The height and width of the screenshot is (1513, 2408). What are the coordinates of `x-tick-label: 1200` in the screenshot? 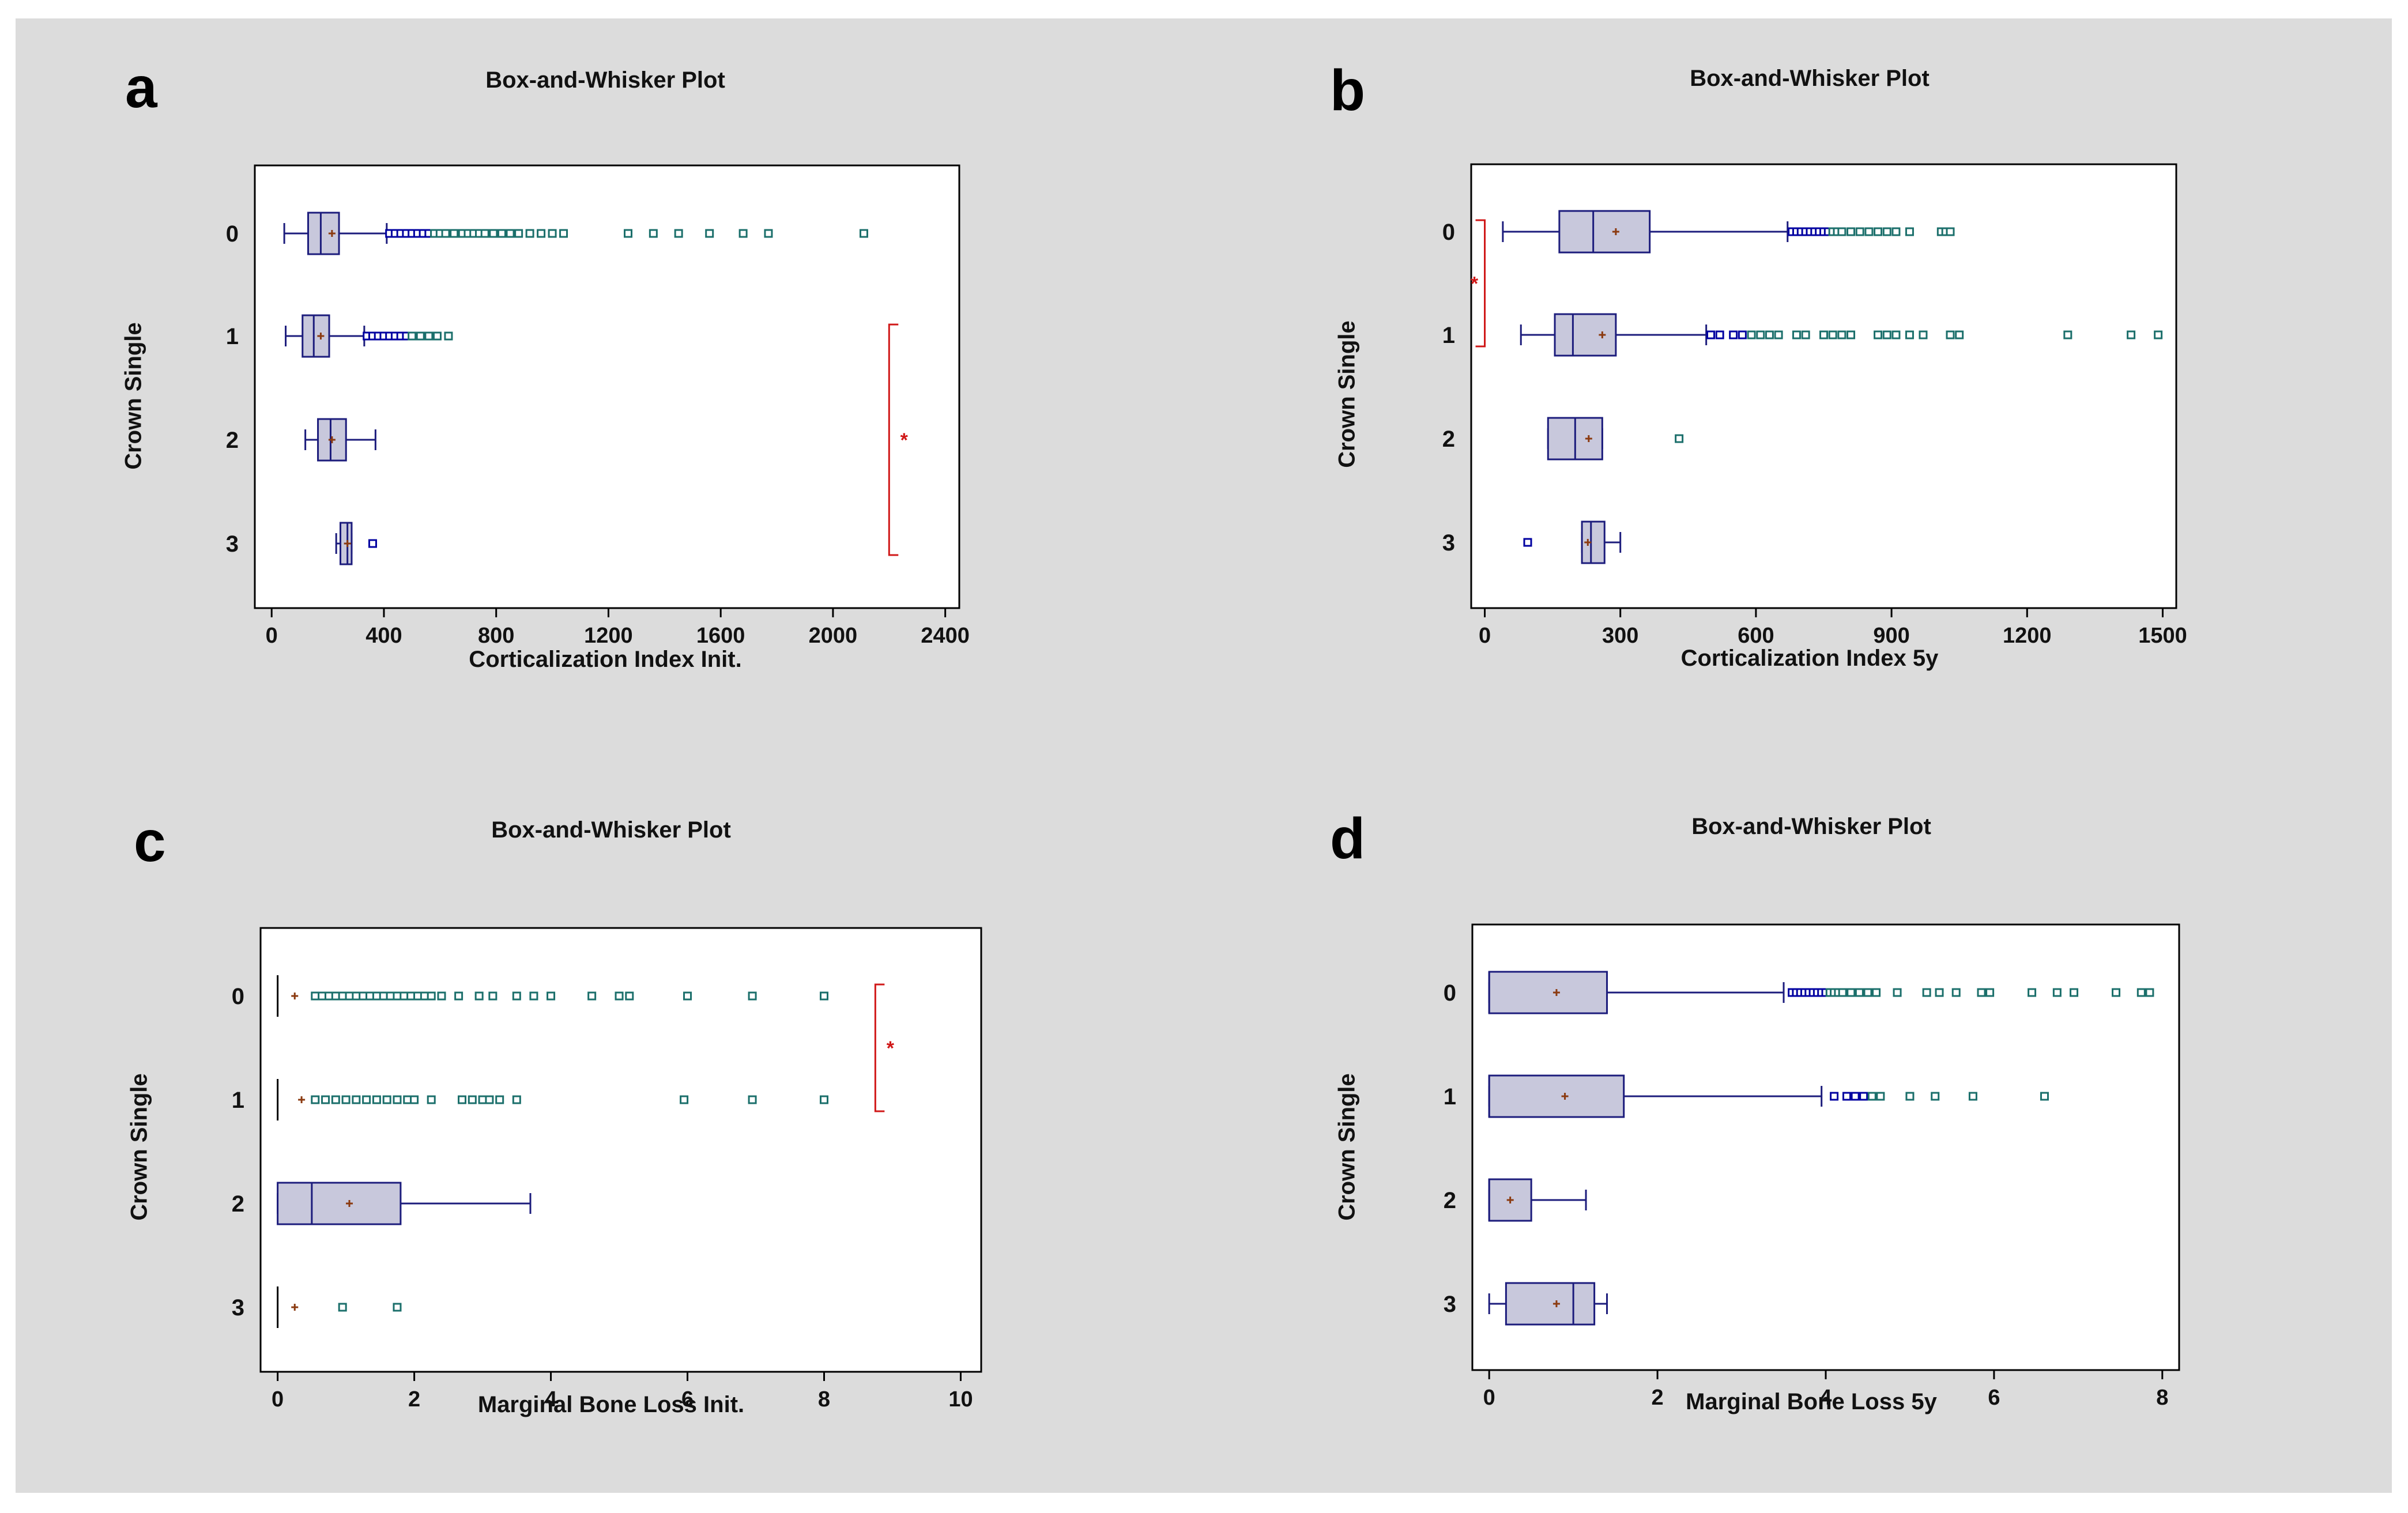 It's located at (2027, 636).